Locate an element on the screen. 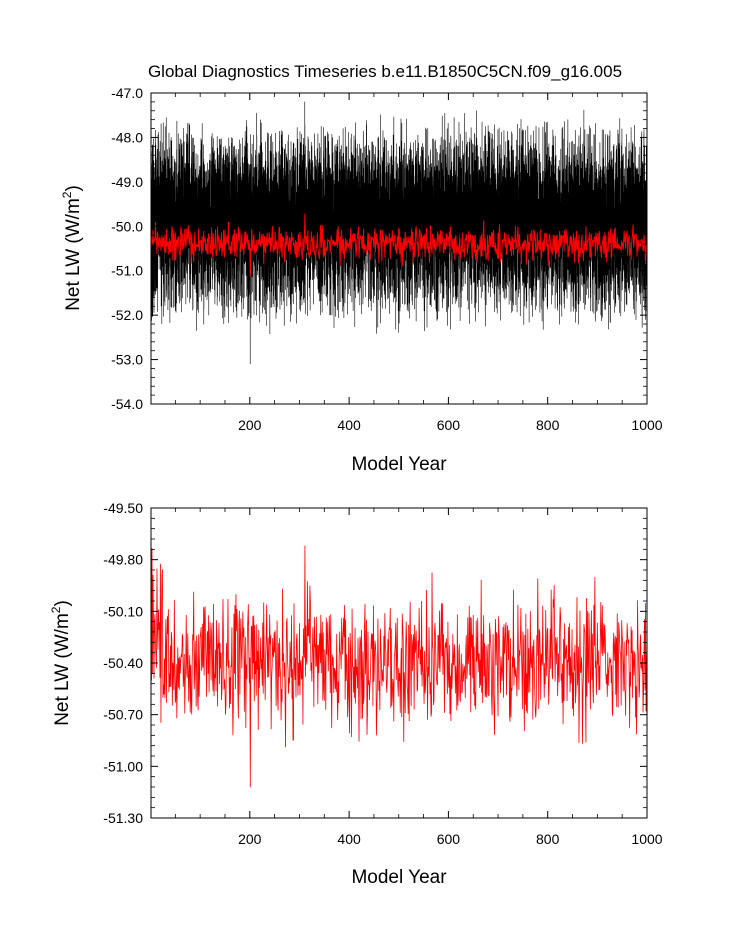 This screenshot has width=733, height=945. y-tick-label: -50.0 is located at coordinates (127, 226).